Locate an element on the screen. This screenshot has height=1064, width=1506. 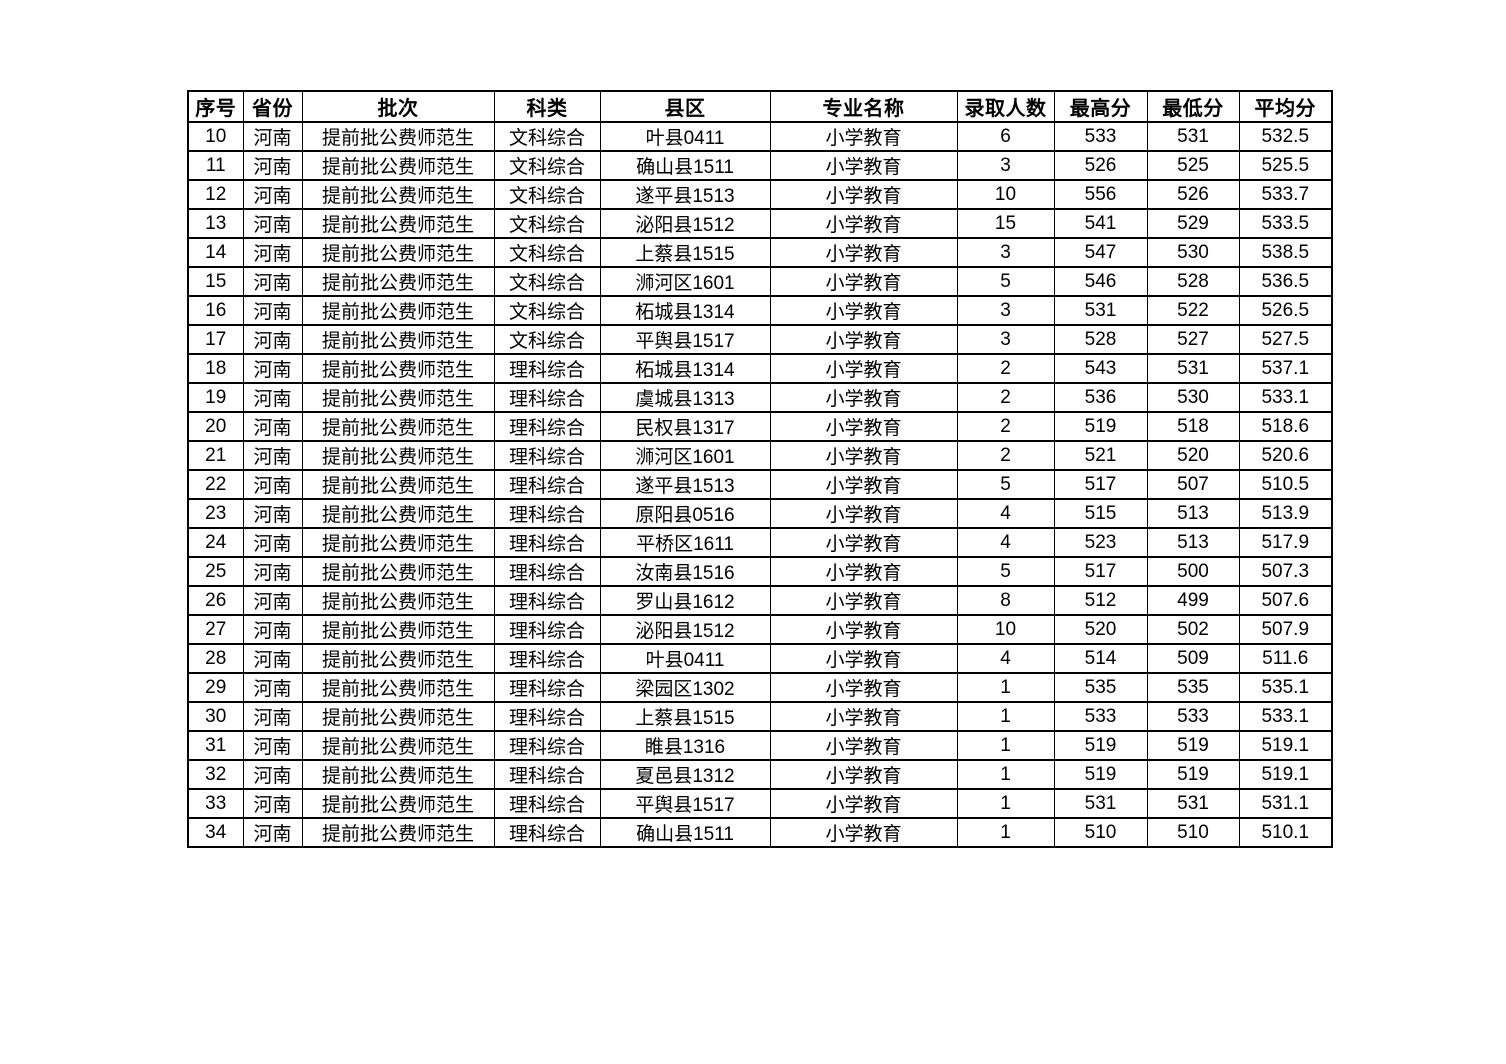
cell-county: 夏邑县1312 is located at coordinates (685, 774).